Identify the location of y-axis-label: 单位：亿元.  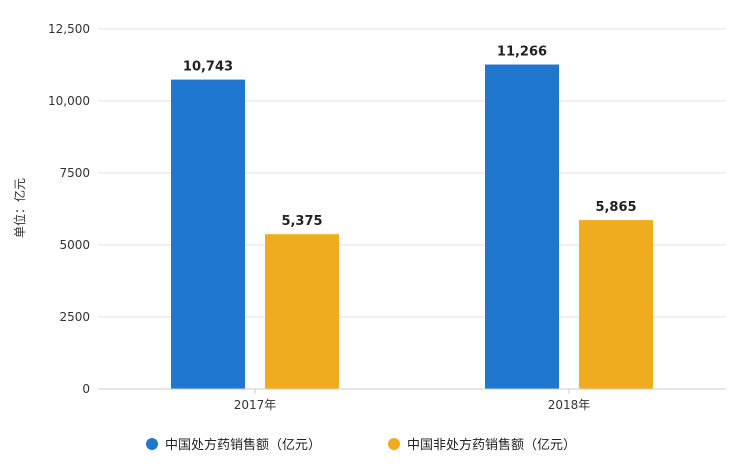
(19, 208).